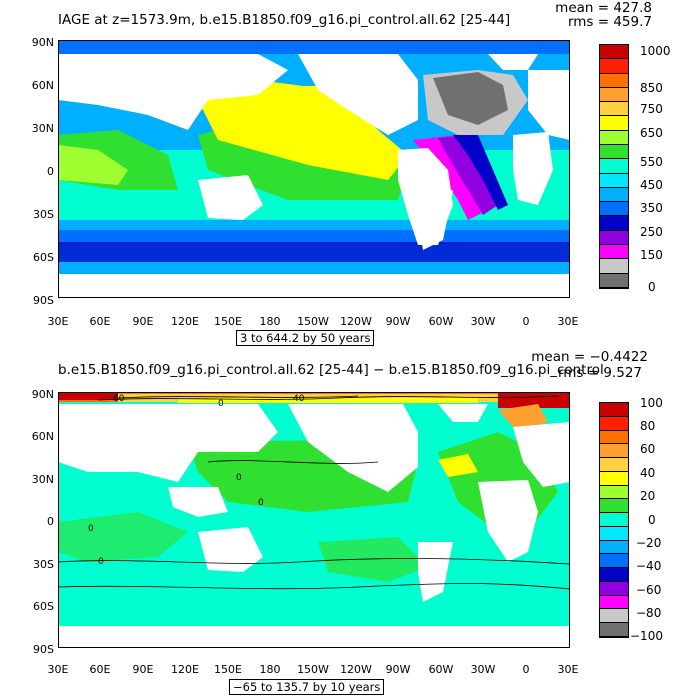 The width and height of the screenshot is (700, 700). I want to click on panel2-colorbar-label: 40, so click(648, 473).